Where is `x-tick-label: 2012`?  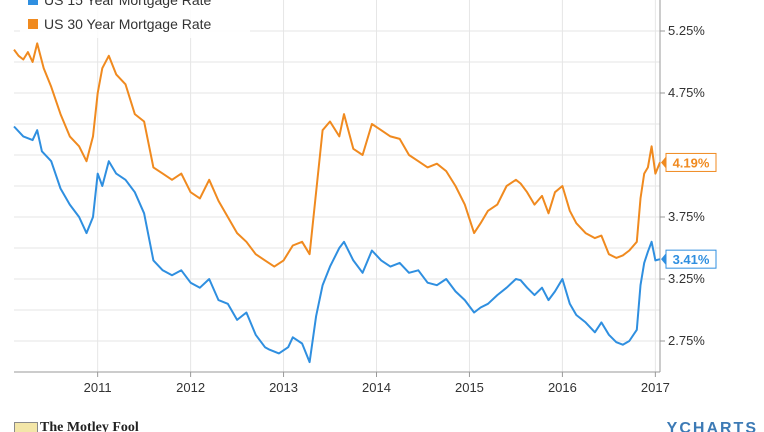
x-tick-label: 2012 is located at coordinates (190, 387).